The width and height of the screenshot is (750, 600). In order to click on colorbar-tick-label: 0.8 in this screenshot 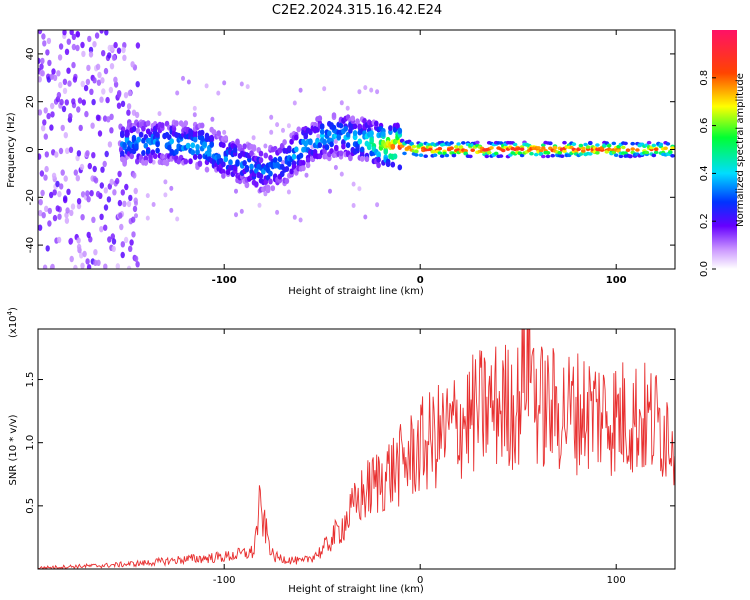, I will do `click(704, 78)`.